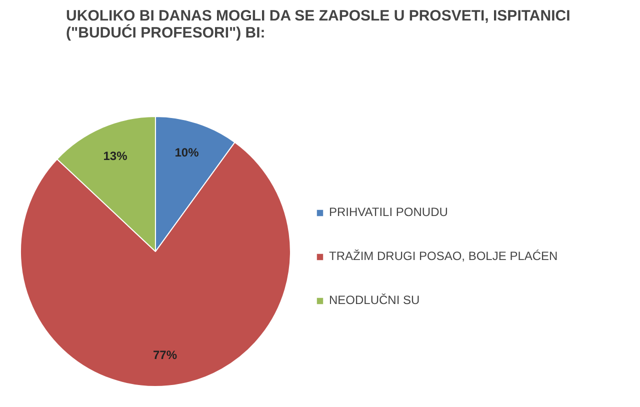 This screenshot has height=407, width=640. Describe the element at coordinates (374, 300) in the screenshot. I see `legend-label: NEODLUČNI SU` at that location.